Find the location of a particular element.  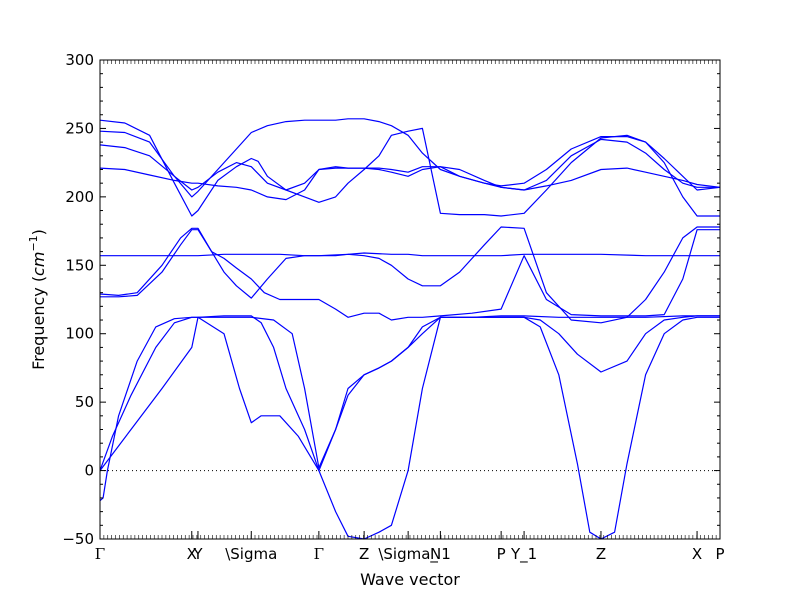

y-tick-label: 300 is located at coordinates (79, 60).